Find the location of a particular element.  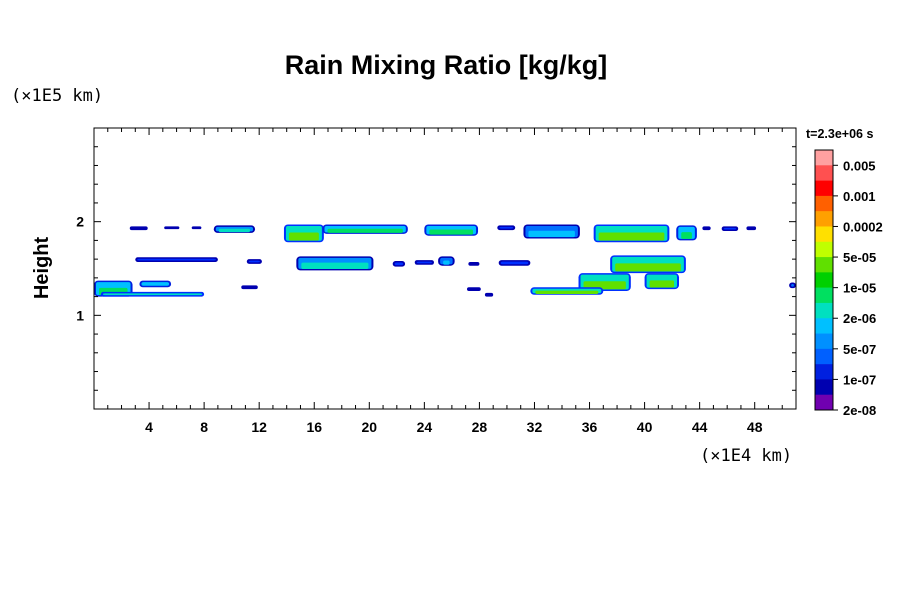

y-unit-label: (×1E5 km) is located at coordinates (57, 96).